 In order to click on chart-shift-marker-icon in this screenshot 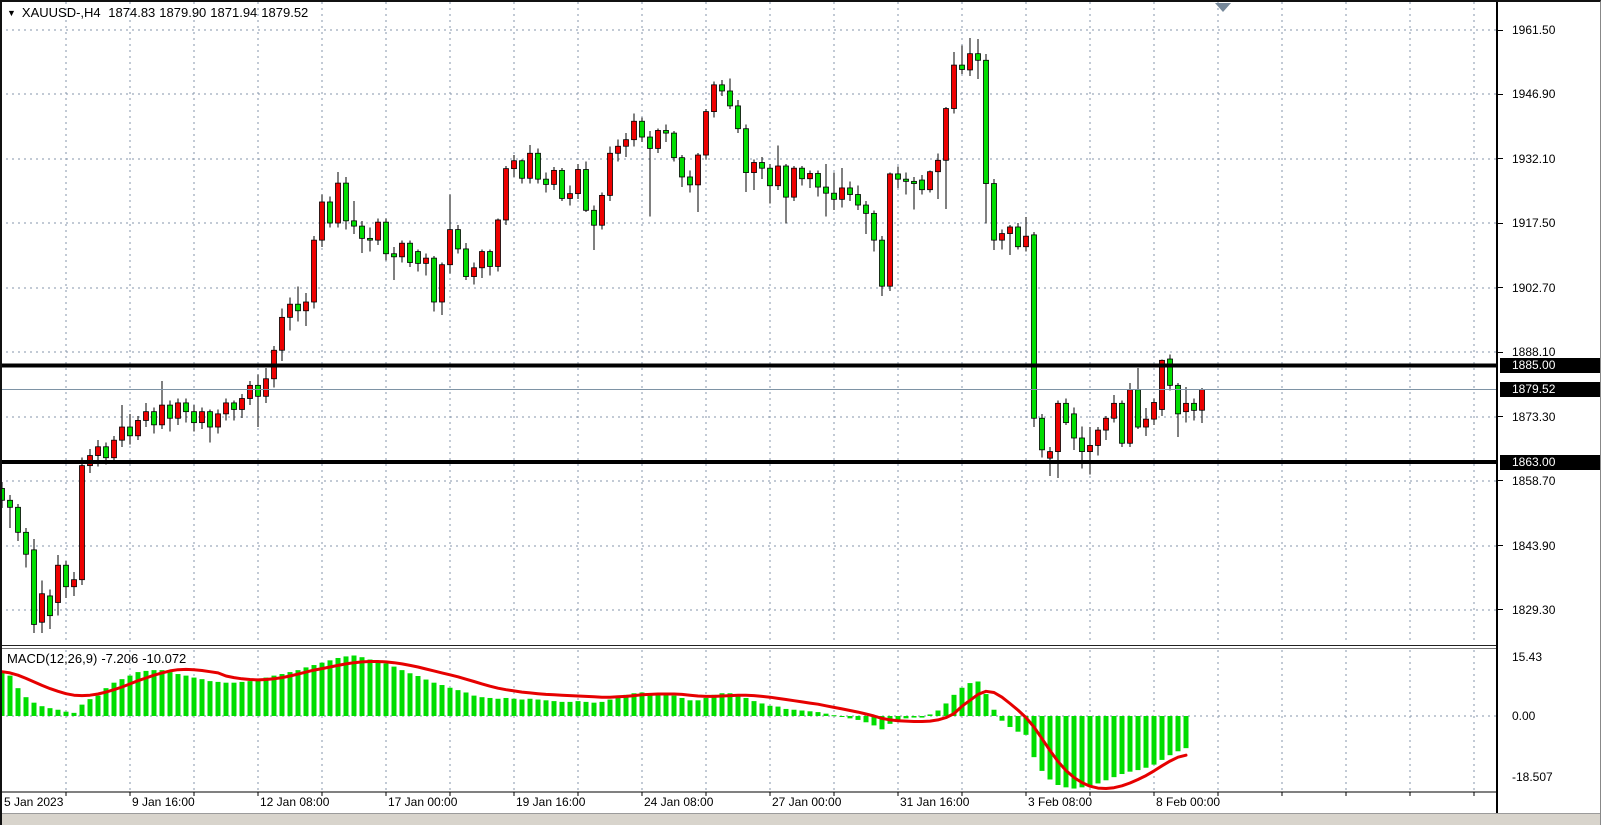, I will do `click(1223, 7)`.